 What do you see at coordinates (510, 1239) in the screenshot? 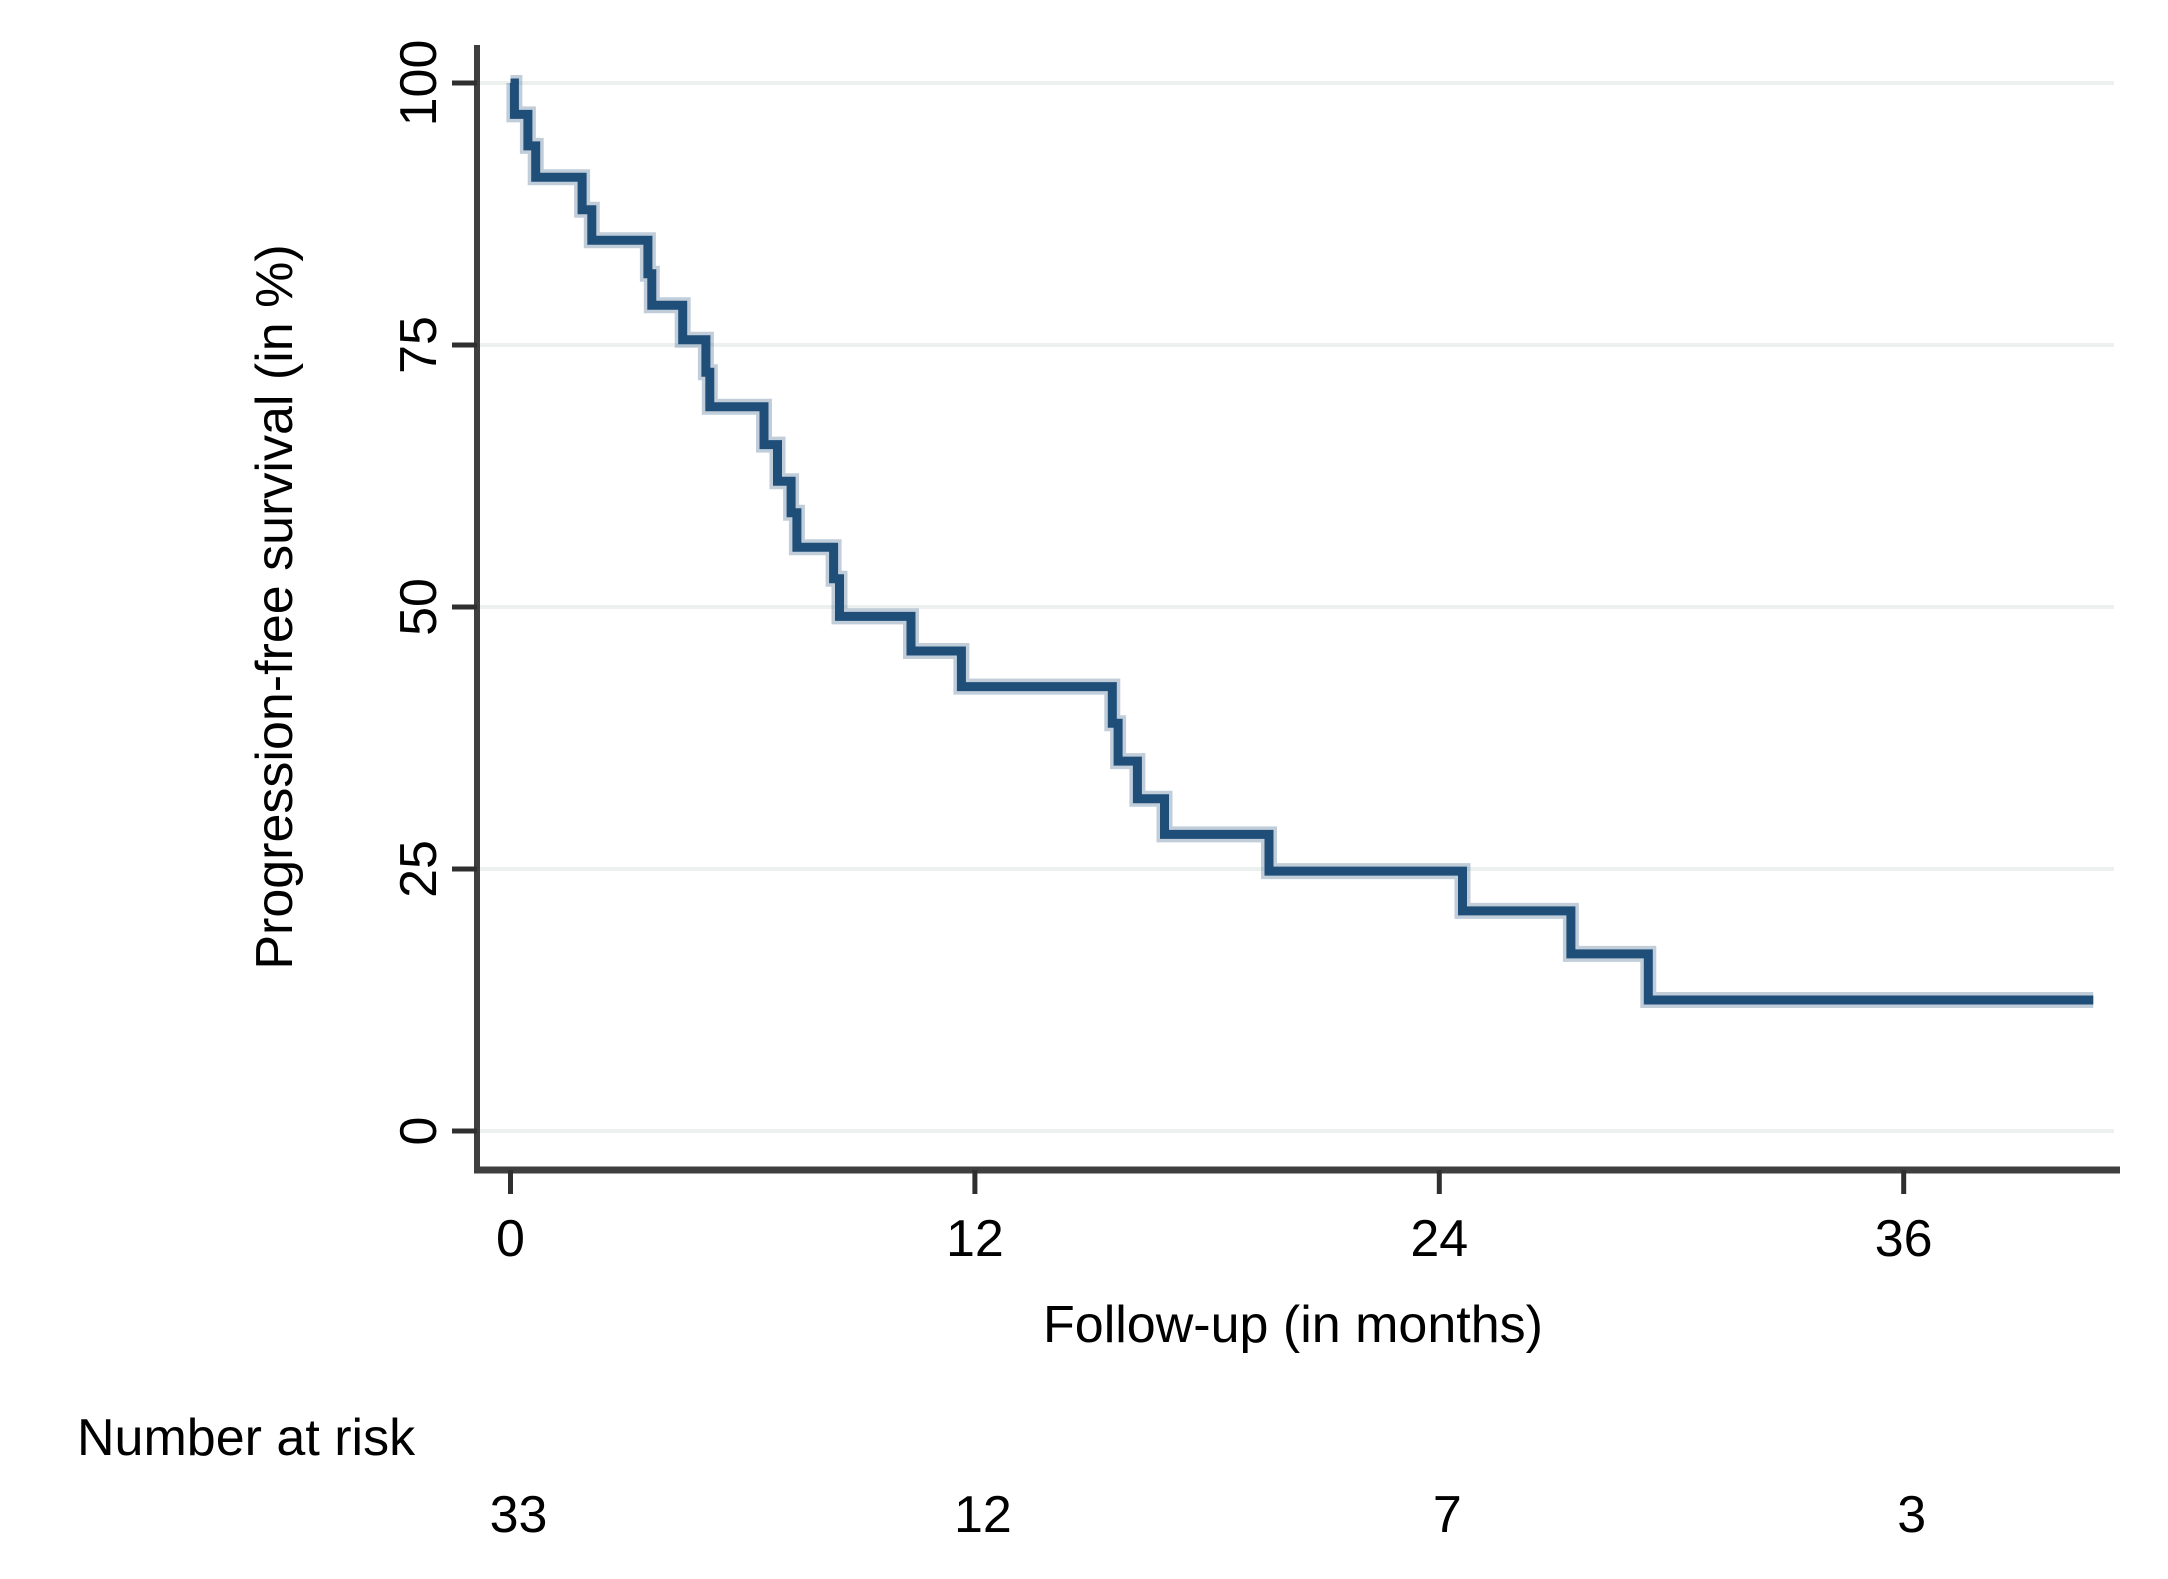
I see `x-tick-label-0: 0` at bounding box center [510, 1239].